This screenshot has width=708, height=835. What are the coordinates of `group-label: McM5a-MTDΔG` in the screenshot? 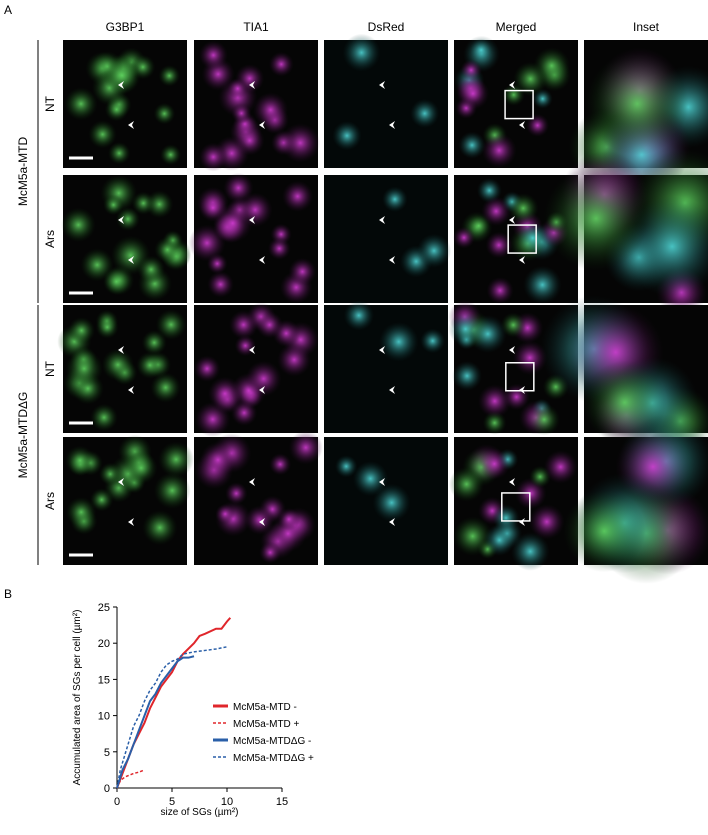 It's located at (23, 435).